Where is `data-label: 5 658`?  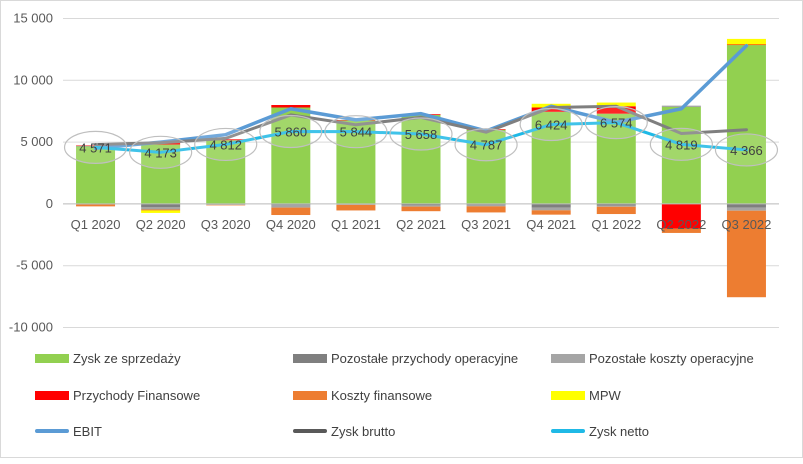
data-label: 5 658 is located at coordinates (421, 134).